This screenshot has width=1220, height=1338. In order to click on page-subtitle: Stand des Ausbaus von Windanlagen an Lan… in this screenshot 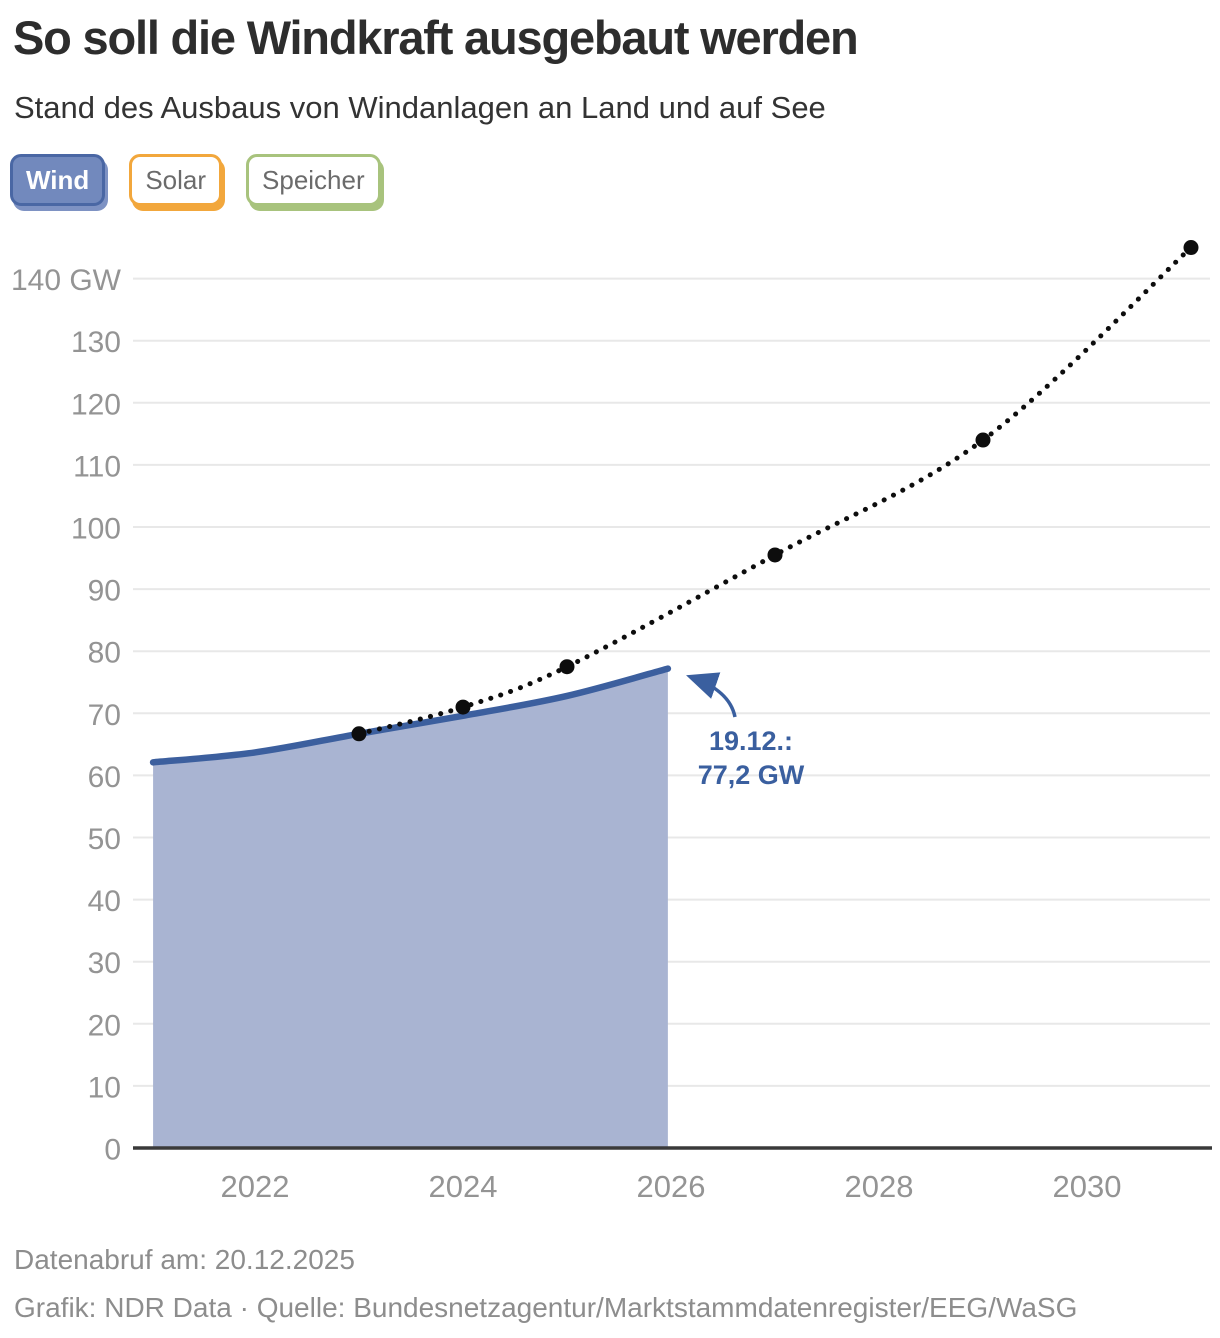, I will do `click(420, 107)`.